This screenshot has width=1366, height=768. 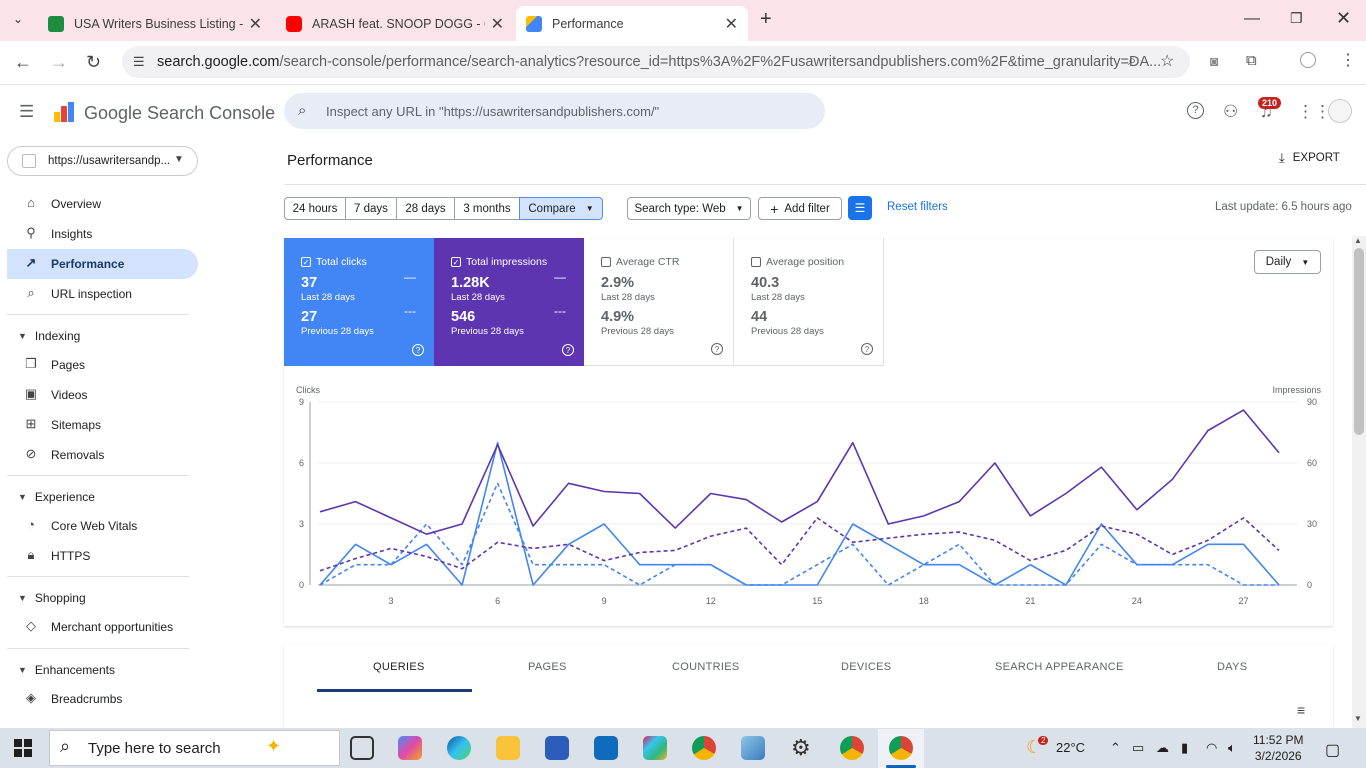 I want to click on settings-gear-icon: ⚙, so click(x=801, y=747).